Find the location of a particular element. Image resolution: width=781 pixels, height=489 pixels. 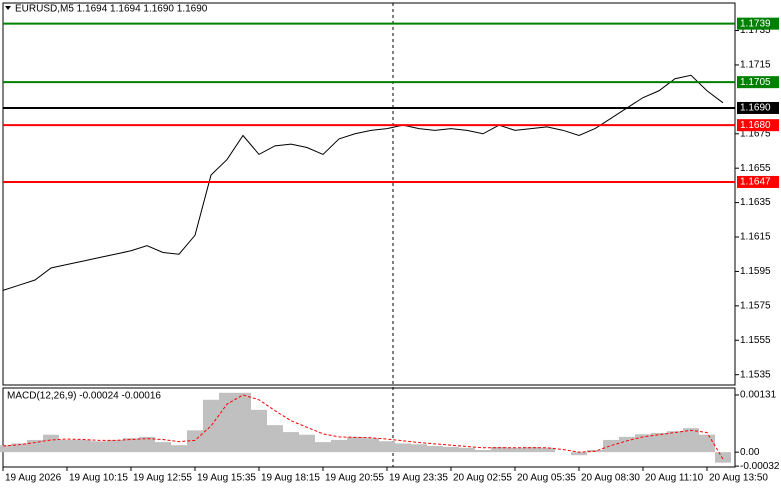

y-tick-label: 1.1735 is located at coordinates (755, 30).